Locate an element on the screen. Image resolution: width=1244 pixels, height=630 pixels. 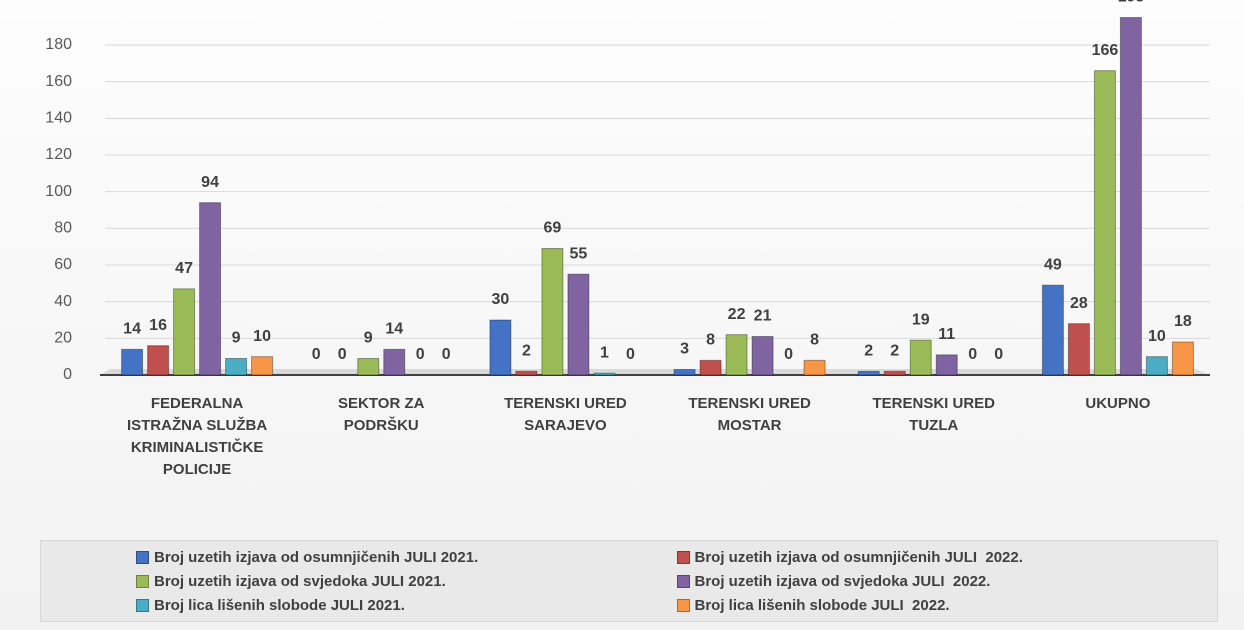
legend-label: Broj lica lišenih slobode JULI 2021. is located at coordinates (279, 605).